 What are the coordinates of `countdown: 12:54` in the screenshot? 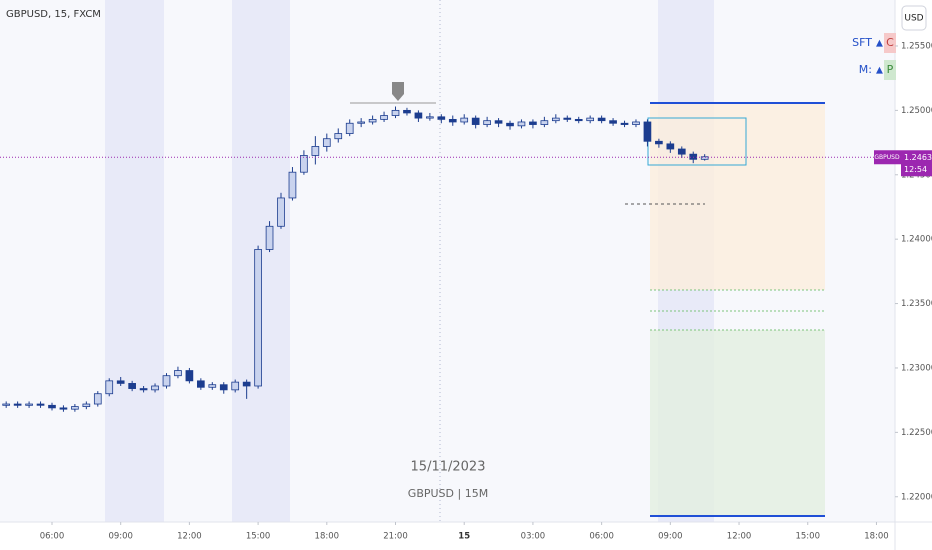 It's located at (915, 169).